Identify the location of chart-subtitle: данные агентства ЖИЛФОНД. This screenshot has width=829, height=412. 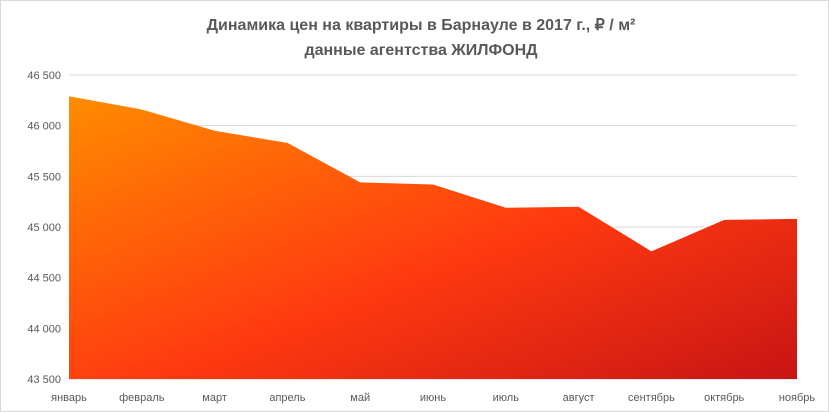
(421, 50).